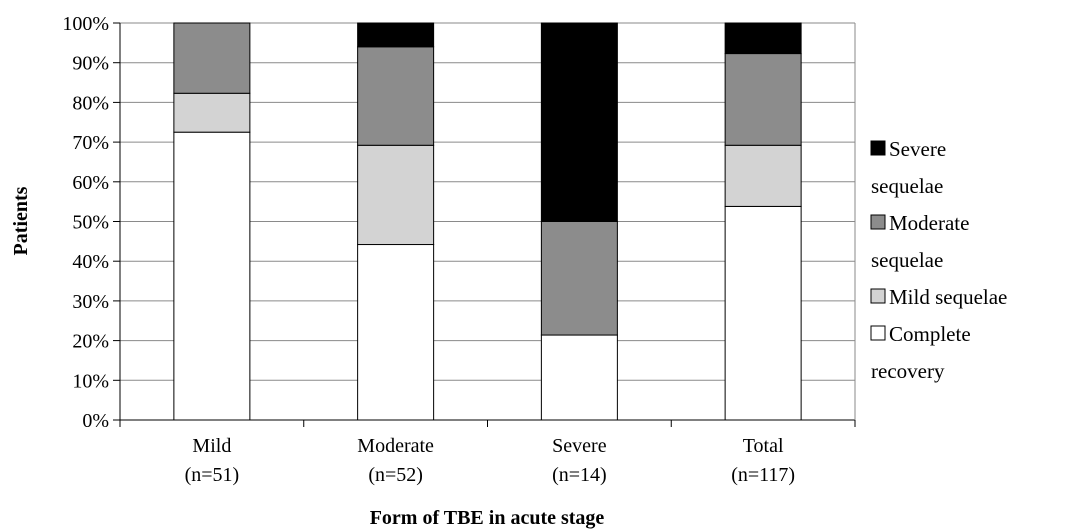  Describe the element at coordinates (763, 475) in the screenshot. I see `x-category-sublabel: (n=117)` at that location.